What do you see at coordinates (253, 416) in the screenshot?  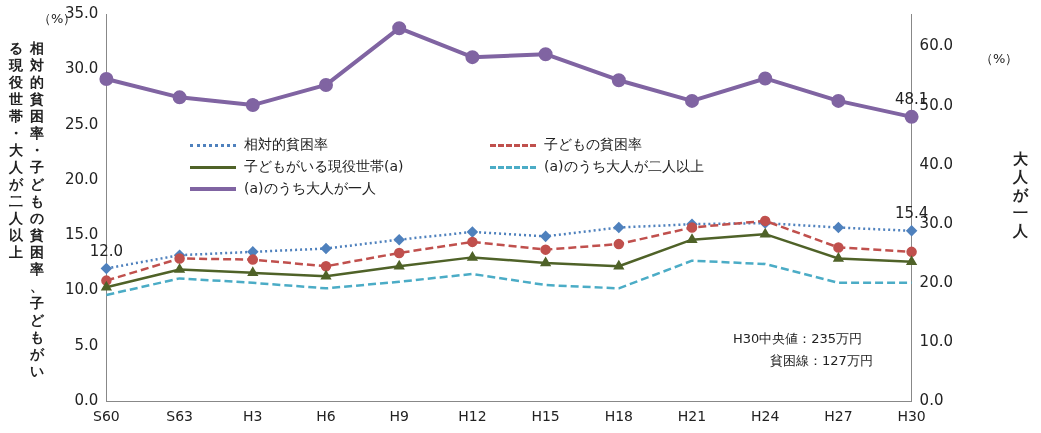 I see `x-tick-label: H3` at bounding box center [253, 416].